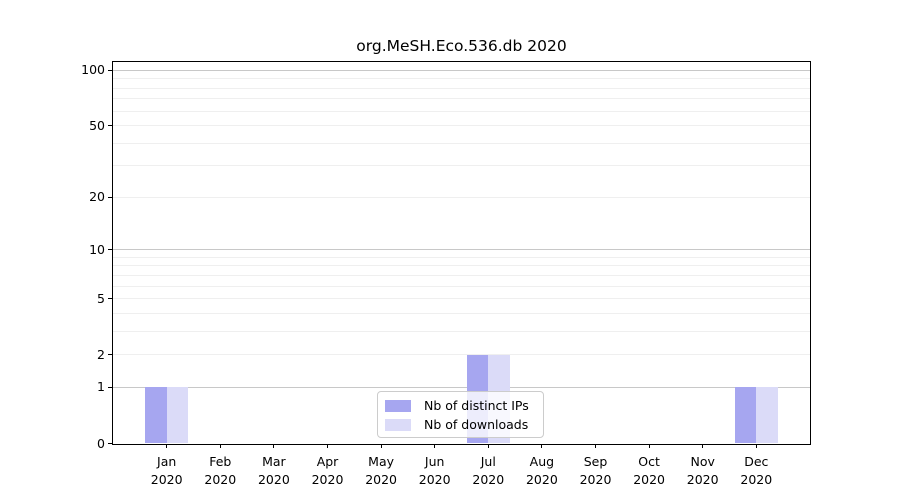  What do you see at coordinates (542, 471) in the screenshot?
I see `x-tick-label: Aug 2020` at bounding box center [542, 471].